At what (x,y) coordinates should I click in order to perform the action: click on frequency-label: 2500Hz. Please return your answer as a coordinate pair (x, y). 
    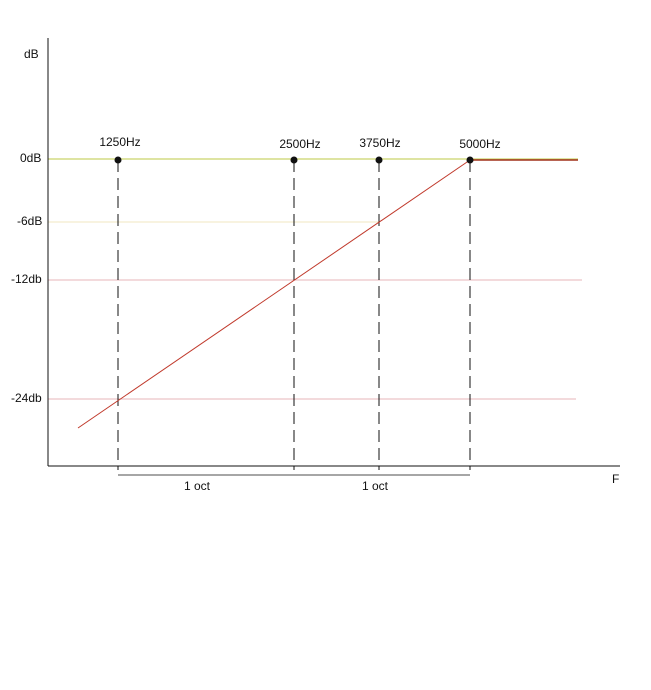
    Looking at the image, I should click on (299, 144).